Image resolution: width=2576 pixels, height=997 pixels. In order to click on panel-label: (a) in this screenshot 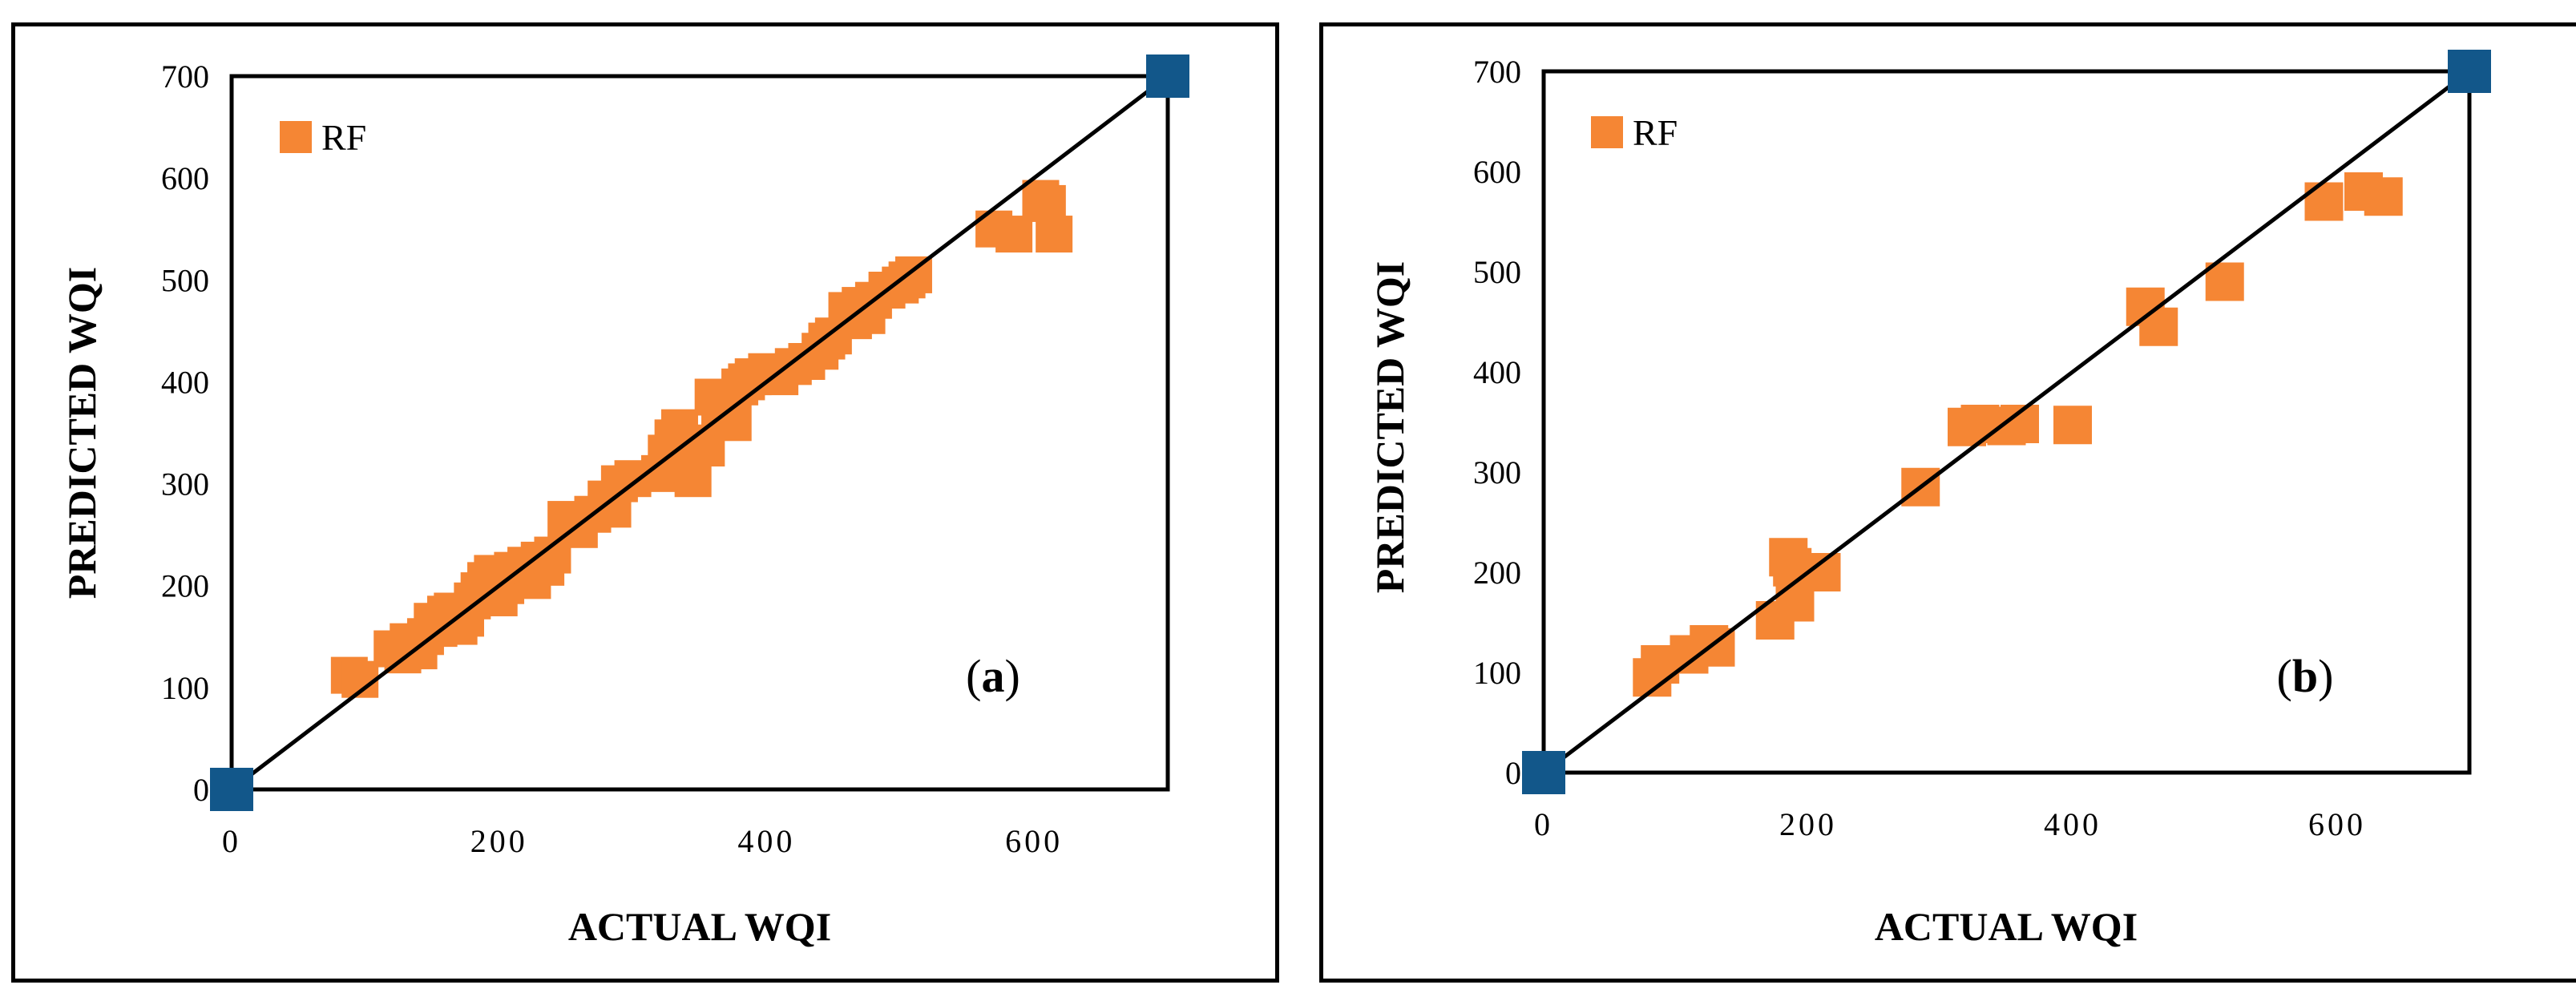, I will do `click(993, 676)`.